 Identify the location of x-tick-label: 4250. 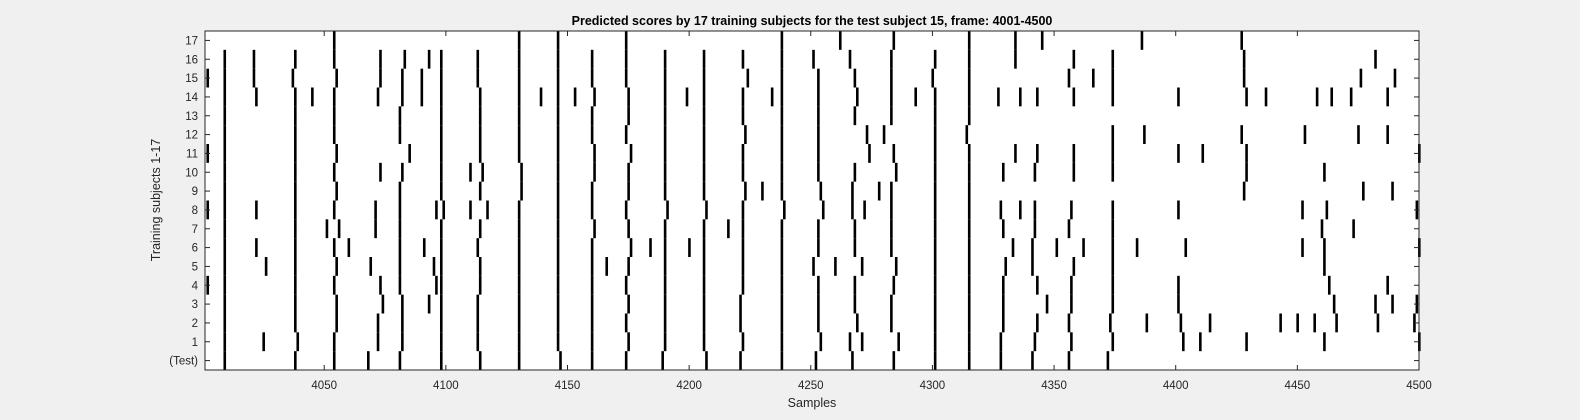
(811, 386).